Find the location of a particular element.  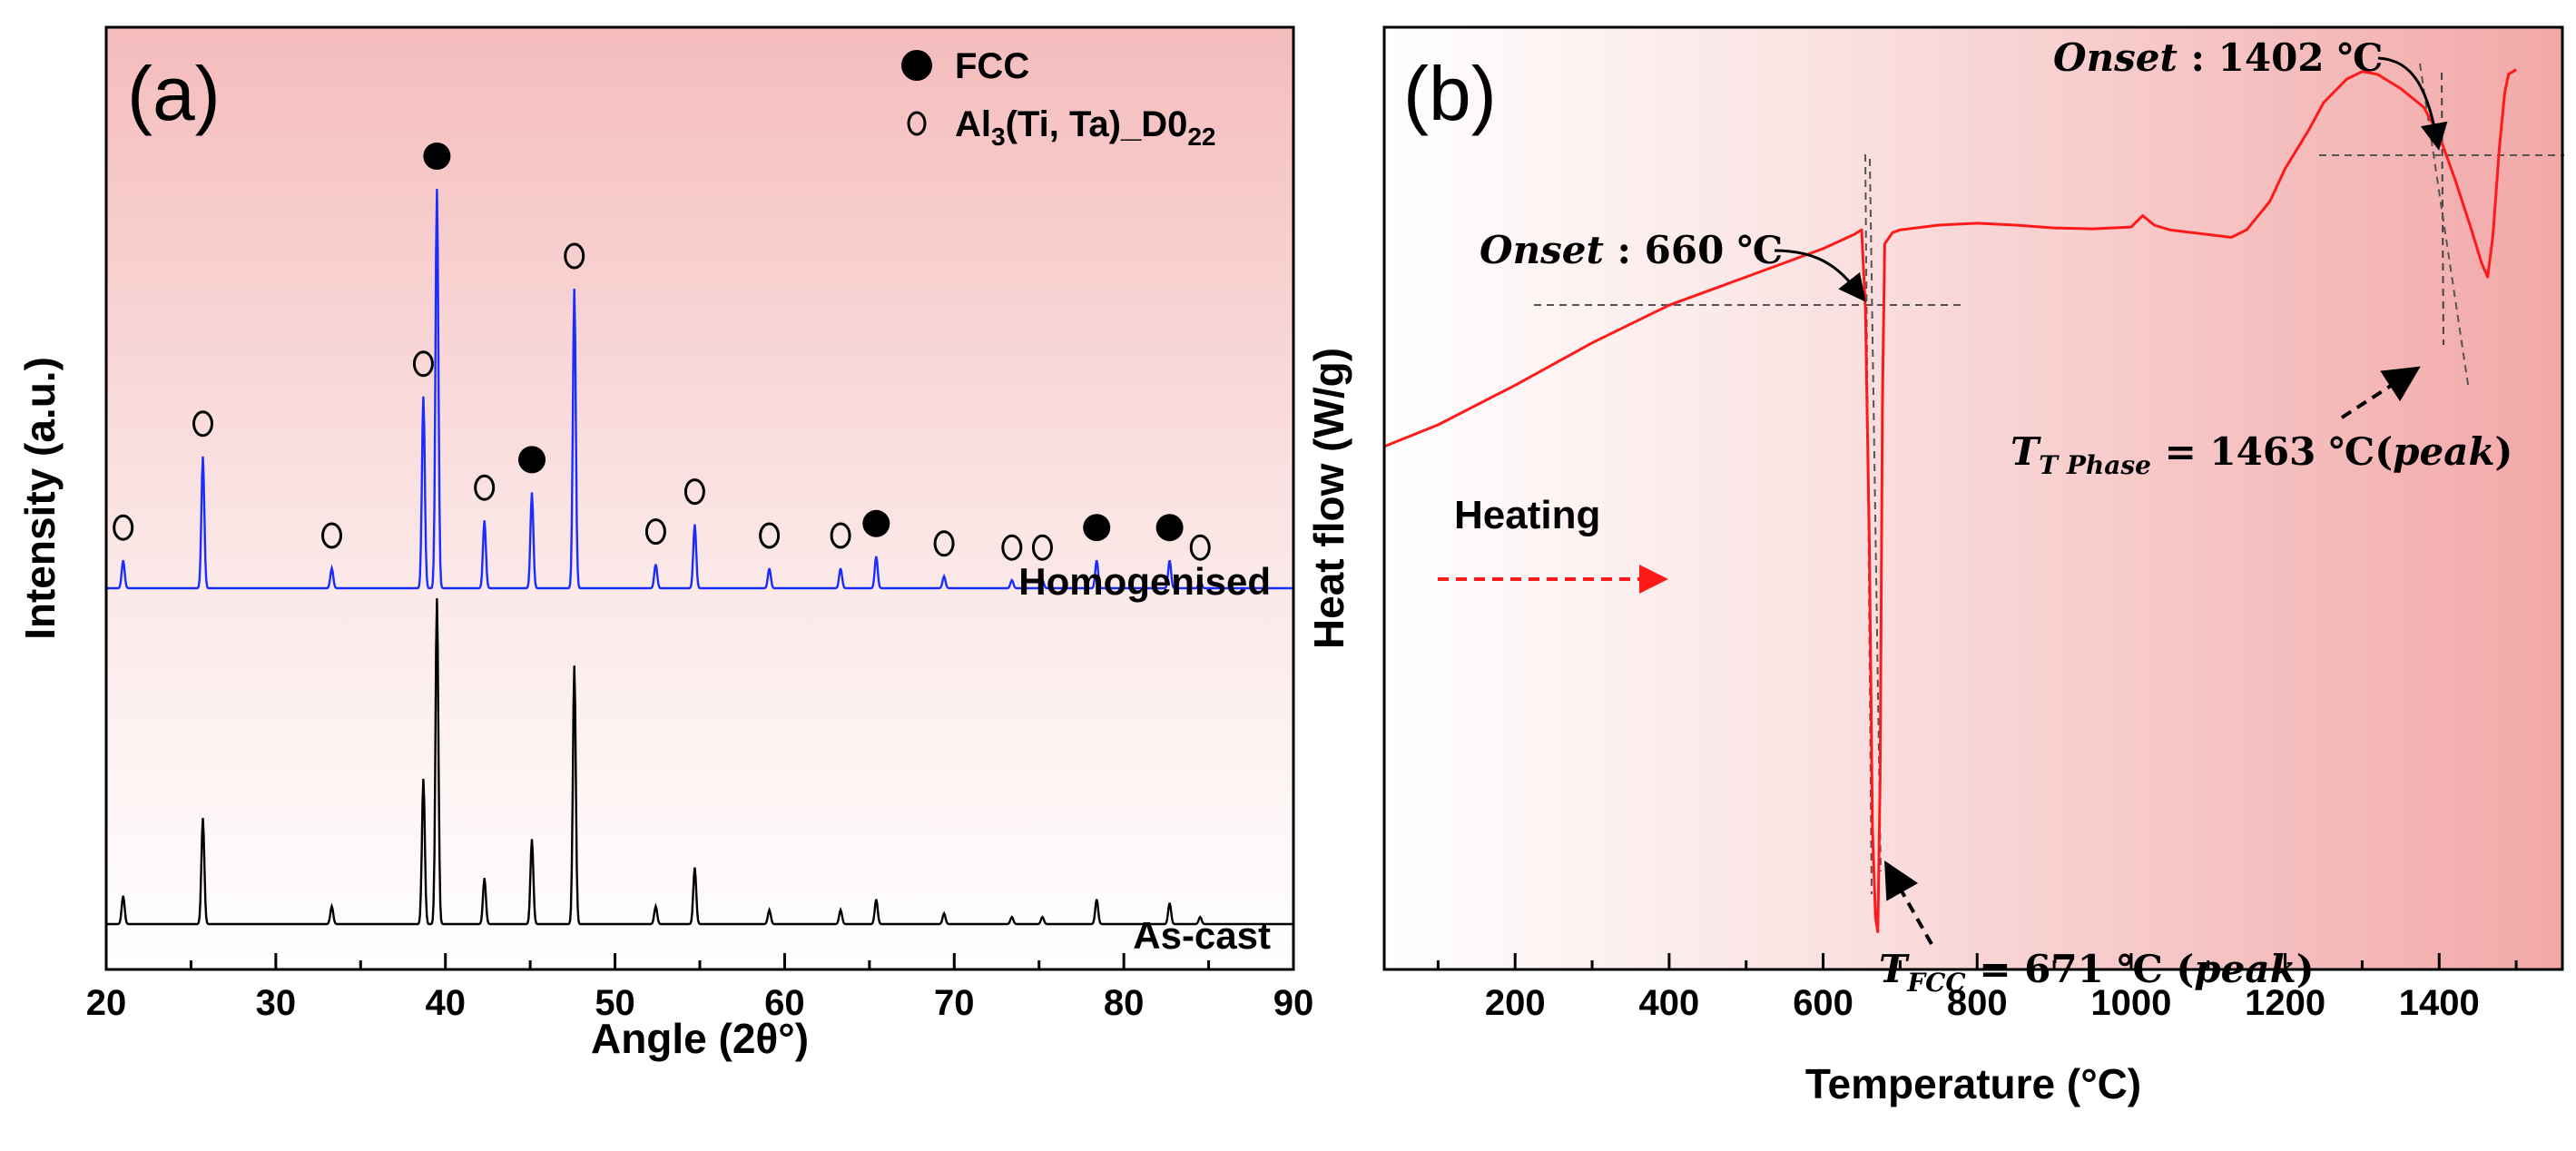

xrd-x-tick-label: 90 is located at coordinates (1293, 1003).